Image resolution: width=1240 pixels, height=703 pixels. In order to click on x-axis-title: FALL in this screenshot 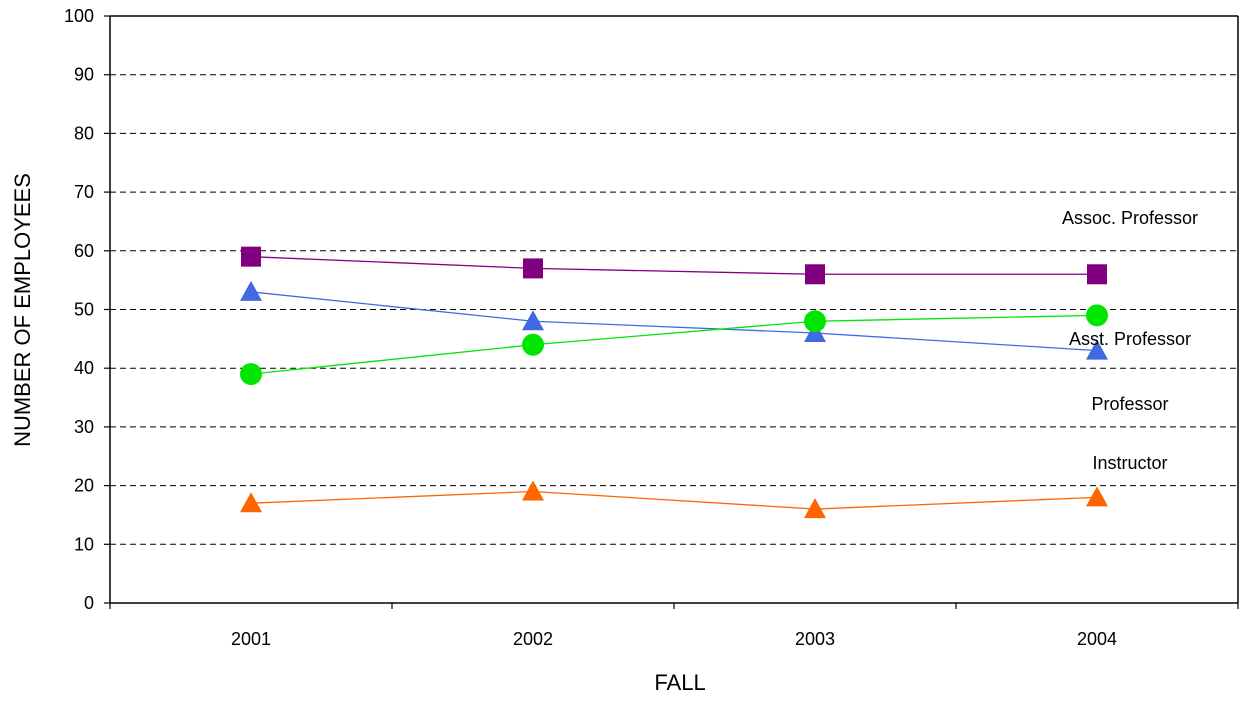, I will do `click(679, 682)`.